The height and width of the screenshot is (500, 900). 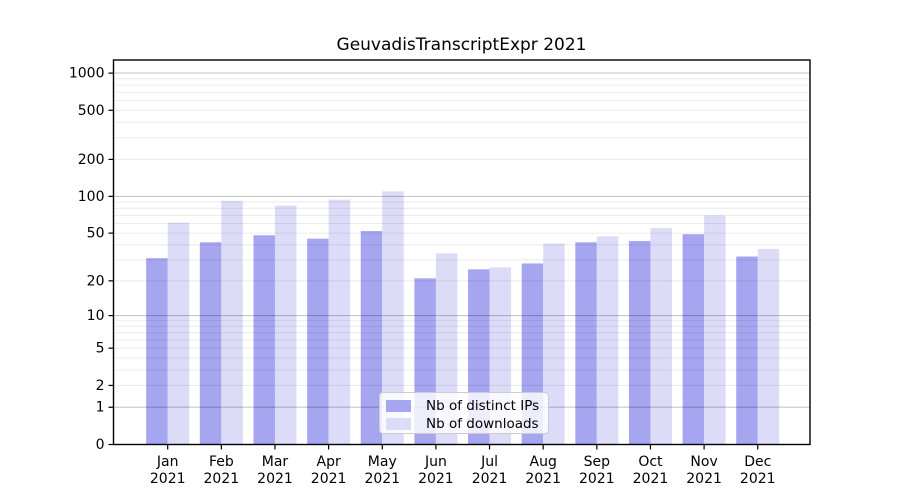 I want to click on legend-item-downloads: Nb of downloads, so click(x=467, y=424).